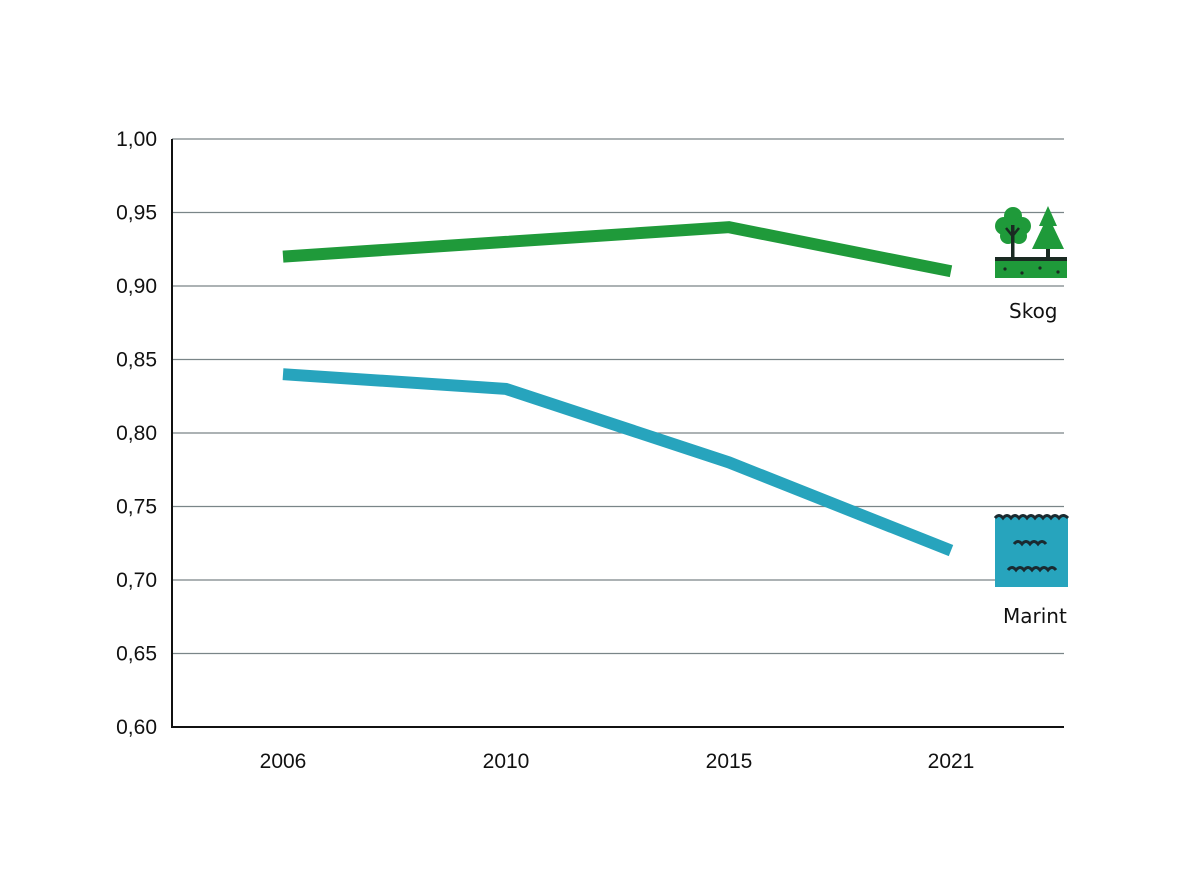  What do you see at coordinates (1031, 550) in the screenshot?
I see `marine-water-icon` at bounding box center [1031, 550].